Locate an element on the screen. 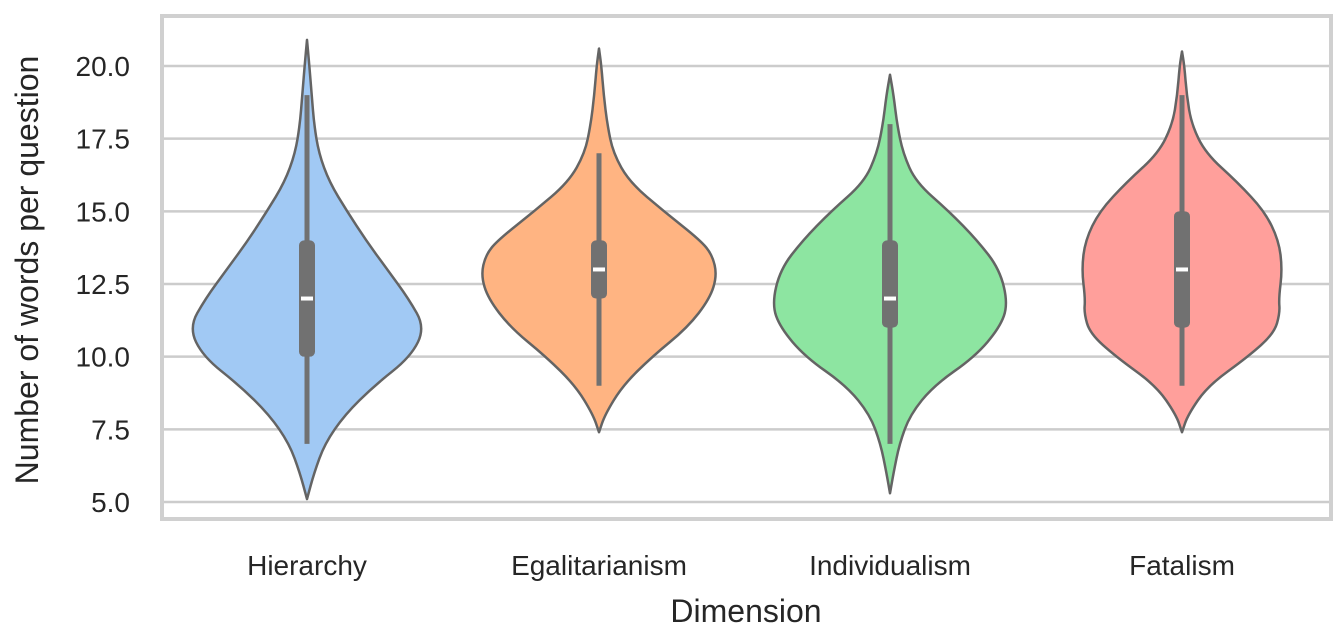 The image size is (1335, 633). x-tick-label: Individualism is located at coordinates (890, 565).